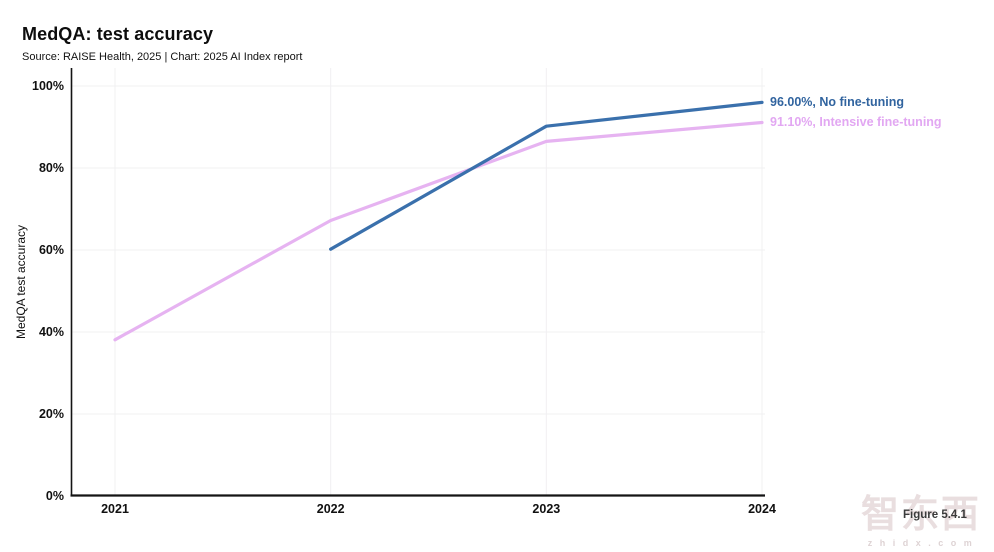  I want to click on x-tick-label: 2022, so click(330, 509).